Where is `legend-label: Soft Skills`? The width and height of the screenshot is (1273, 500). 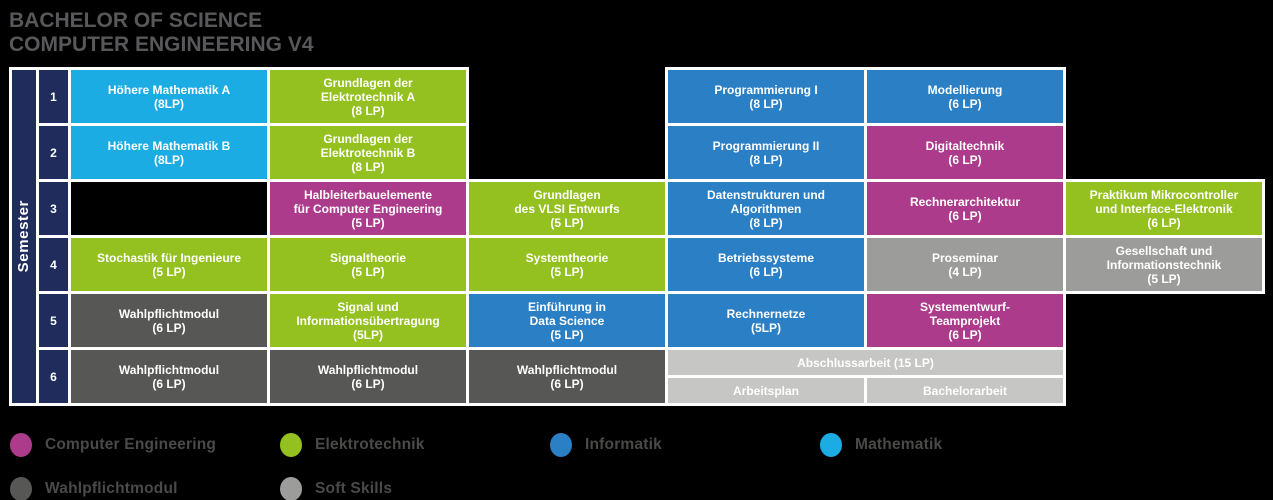
legend-label: Soft Skills is located at coordinates (354, 488).